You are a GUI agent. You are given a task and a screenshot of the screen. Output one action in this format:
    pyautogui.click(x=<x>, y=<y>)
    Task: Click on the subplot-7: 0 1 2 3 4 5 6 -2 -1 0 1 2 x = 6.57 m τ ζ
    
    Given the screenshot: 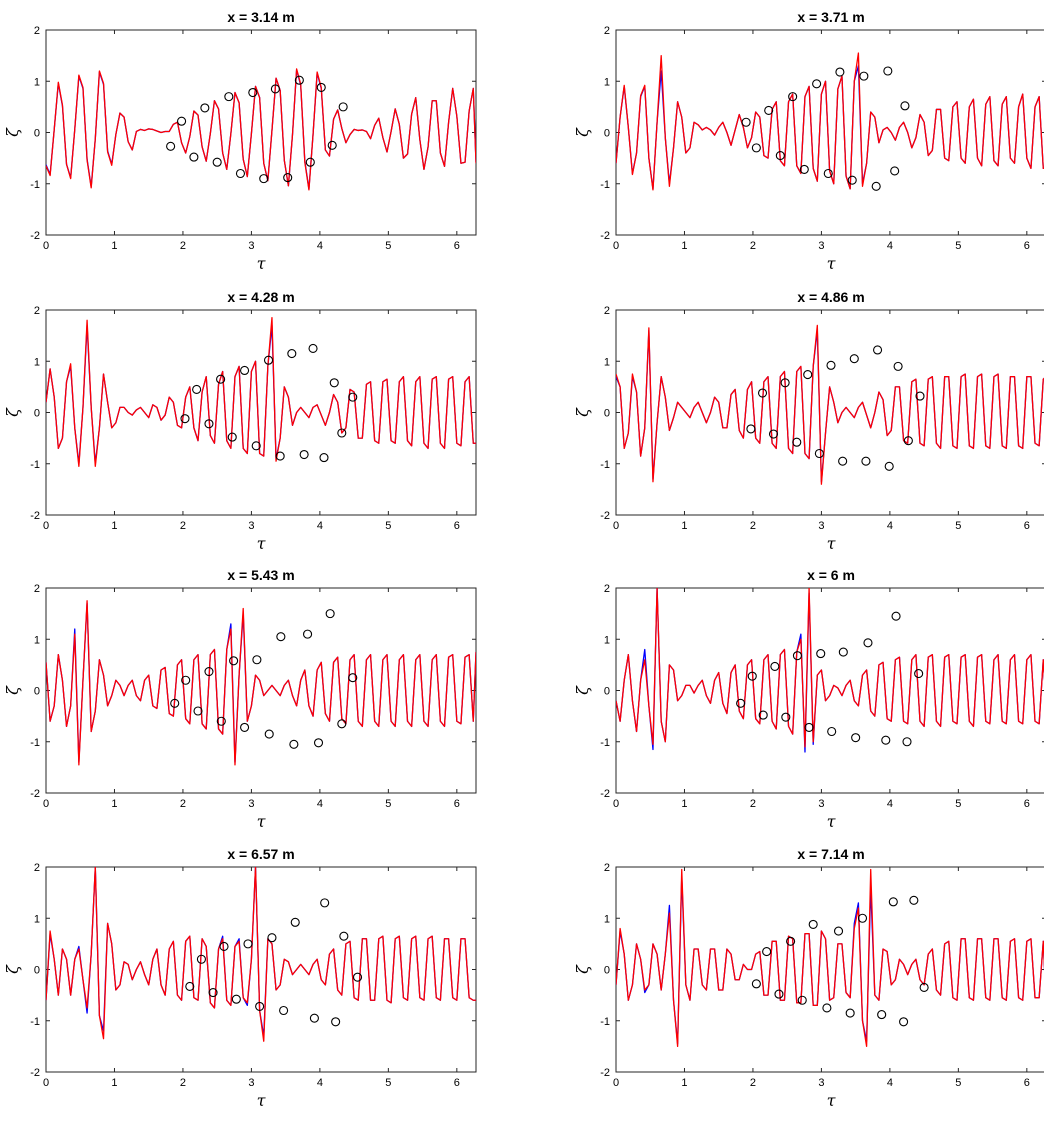 What is the action you would take?
    pyautogui.click(x=240, y=978)
    